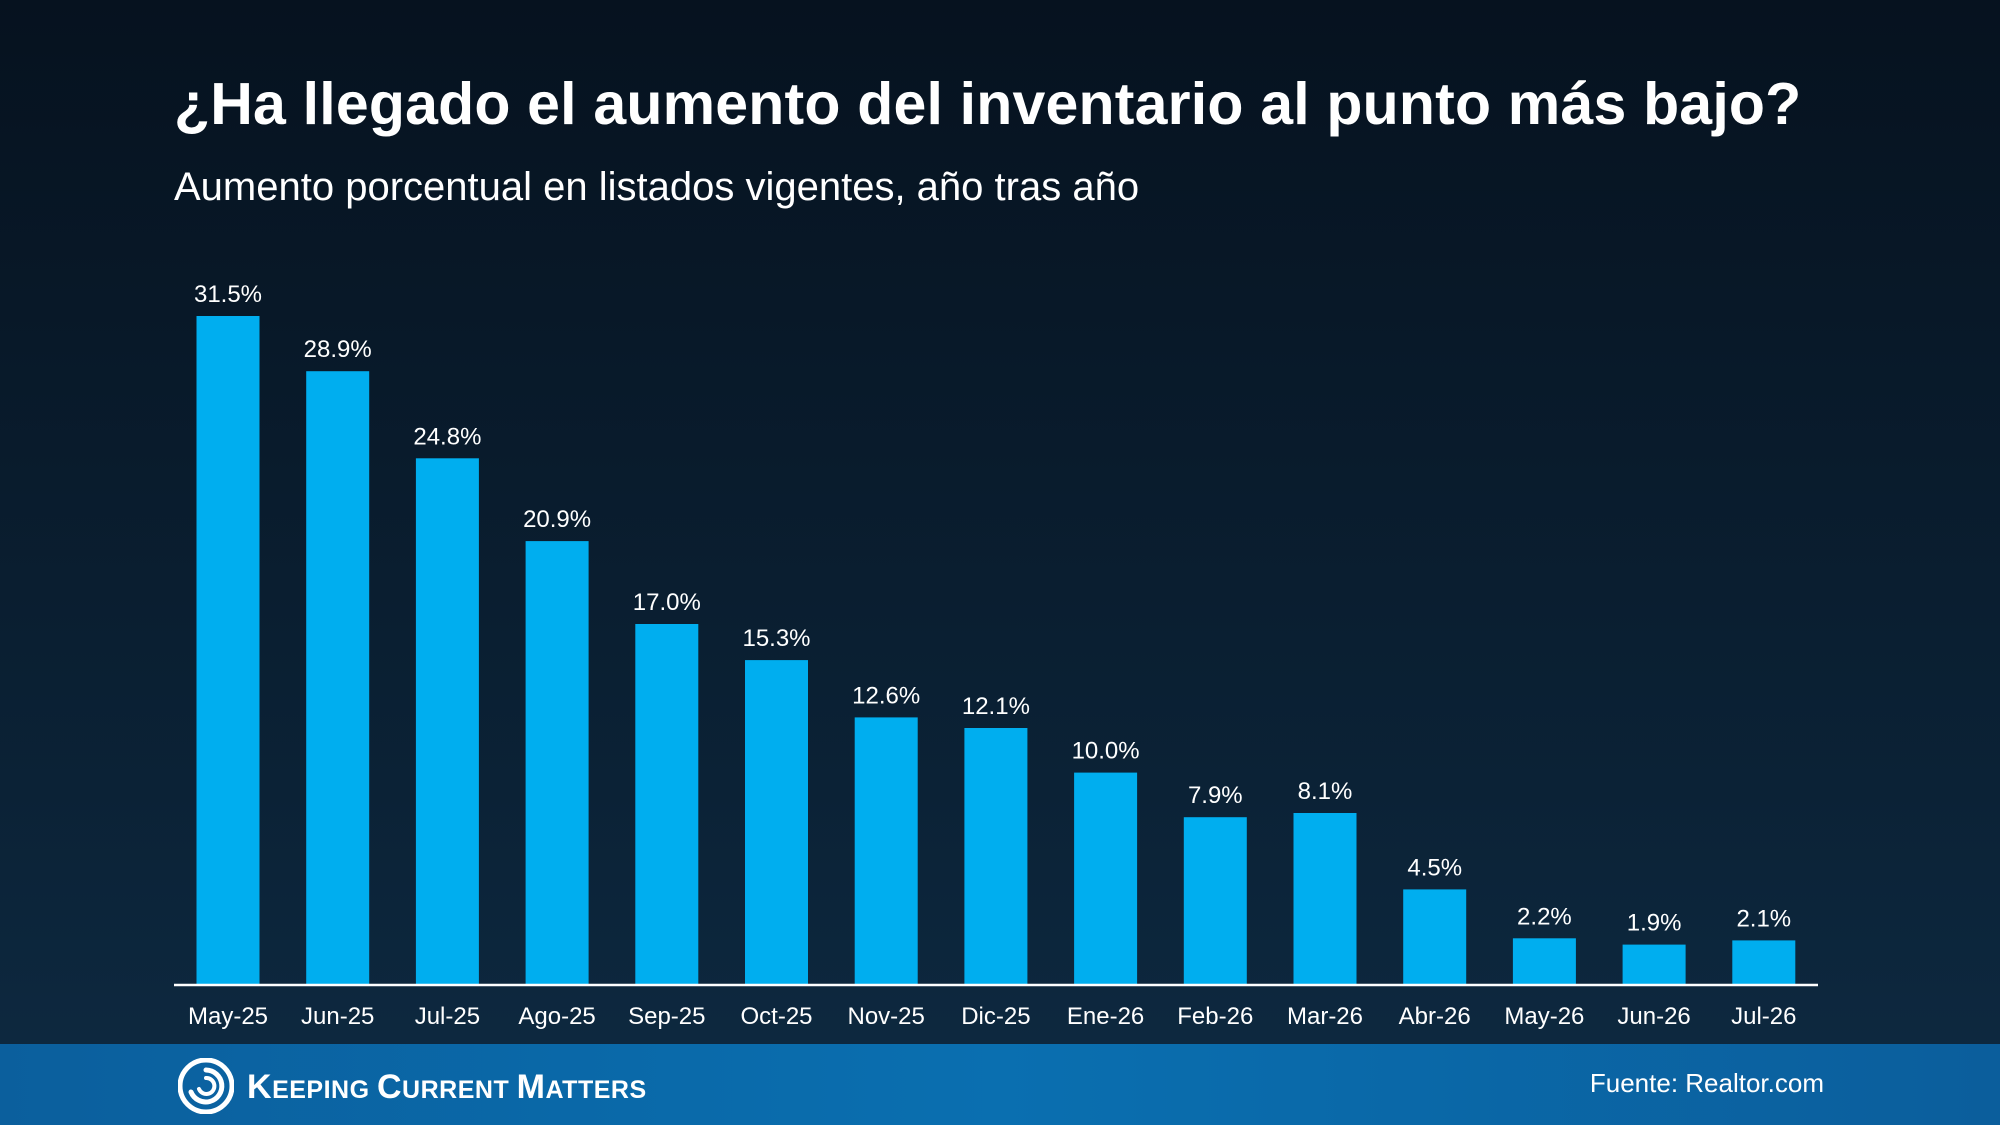 The width and height of the screenshot is (2000, 1125). What do you see at coordinates (995, 1016) in the screenshot?
I see `x-tick-label-Dic-25: Dic-25` at bounding box center [995, 1016].